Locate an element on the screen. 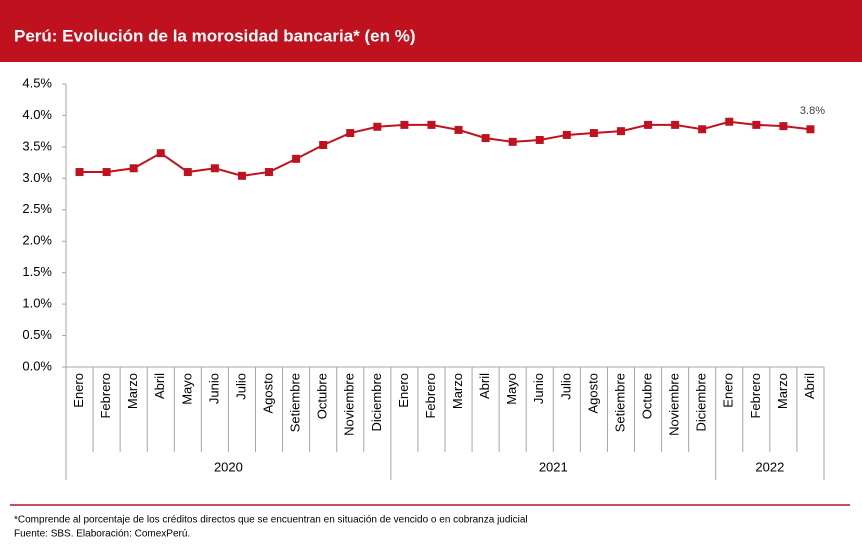 The image size is (862, 545). year-label: 2021 is located at coordinates (553, 466).